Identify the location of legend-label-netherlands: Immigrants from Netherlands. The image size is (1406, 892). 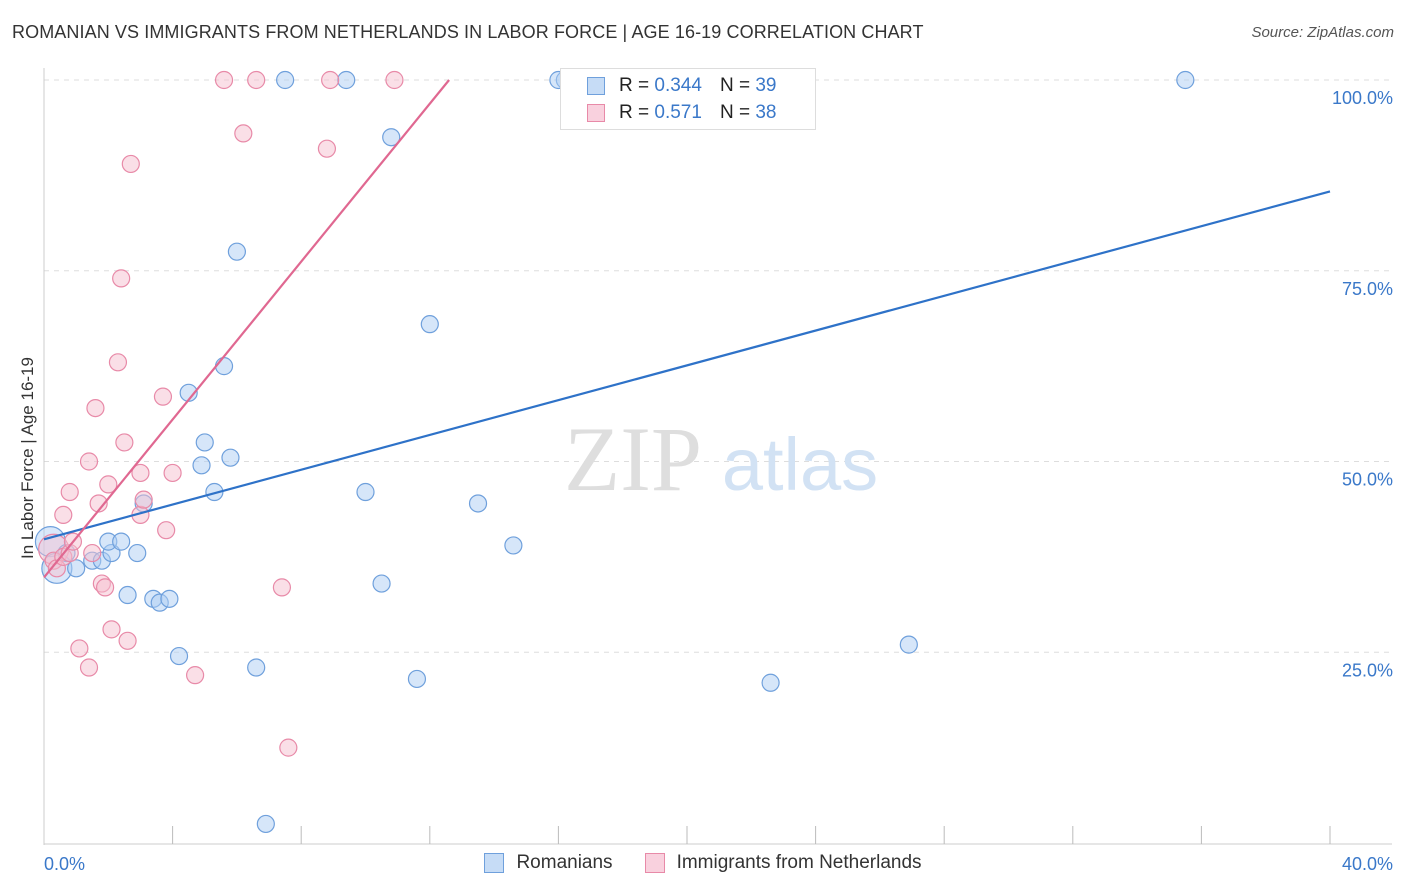
(799, 862).